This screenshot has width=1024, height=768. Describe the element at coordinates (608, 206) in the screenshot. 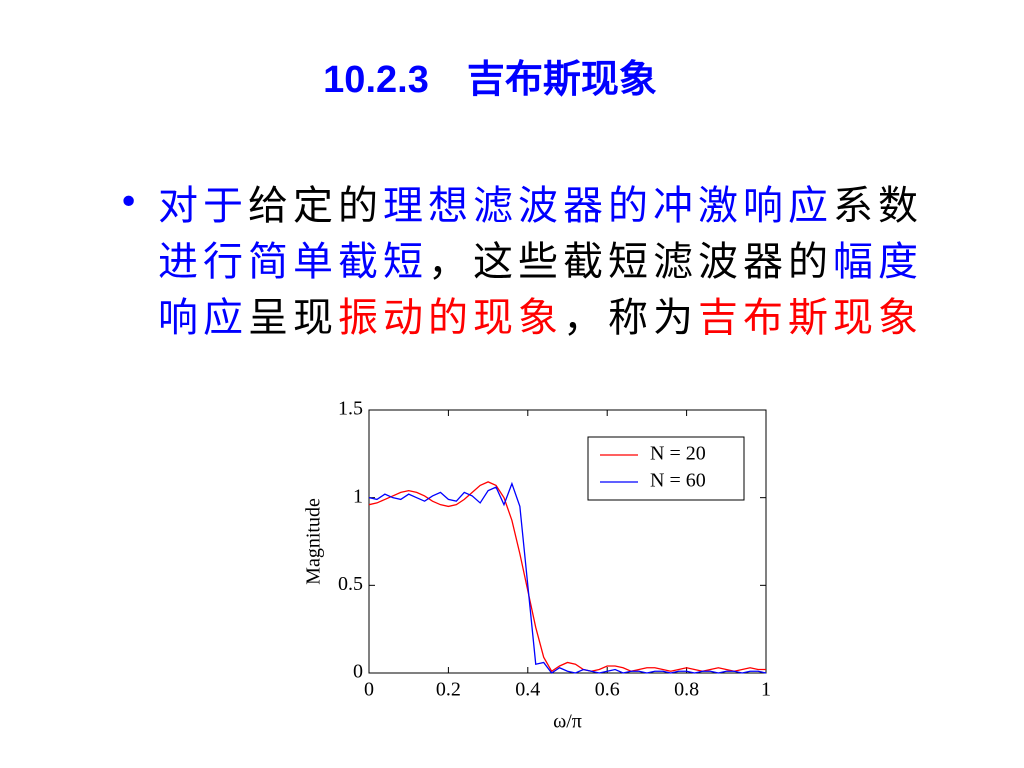

I see `text-segment: 理想滤波器的冲激响应` at that location.